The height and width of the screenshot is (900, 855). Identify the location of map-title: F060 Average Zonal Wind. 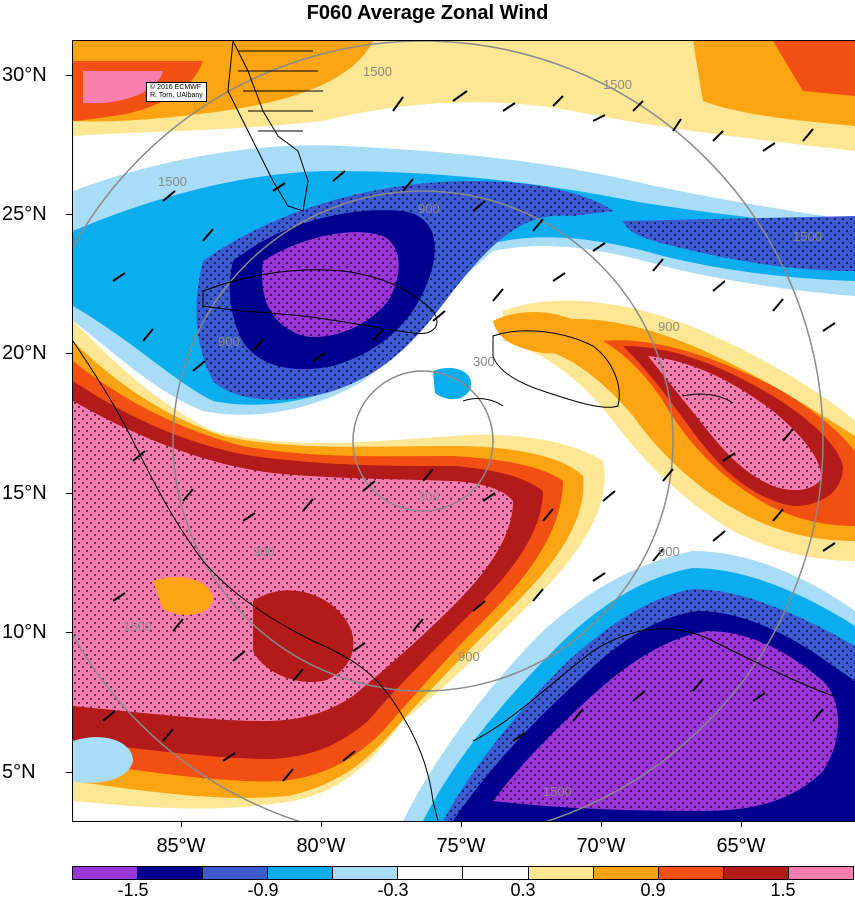
(427, 13).